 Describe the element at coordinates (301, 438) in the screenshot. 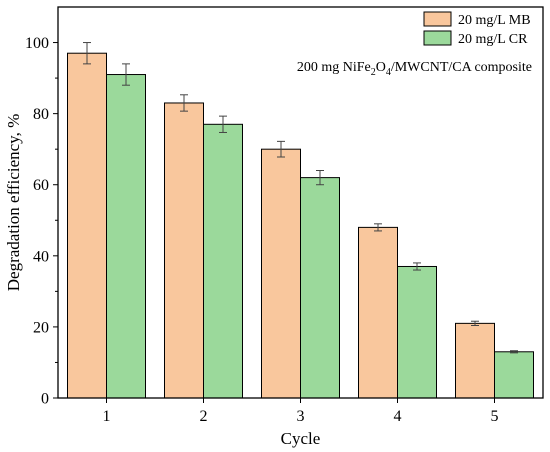

I see `x-axis-label: Cycle` at that location.